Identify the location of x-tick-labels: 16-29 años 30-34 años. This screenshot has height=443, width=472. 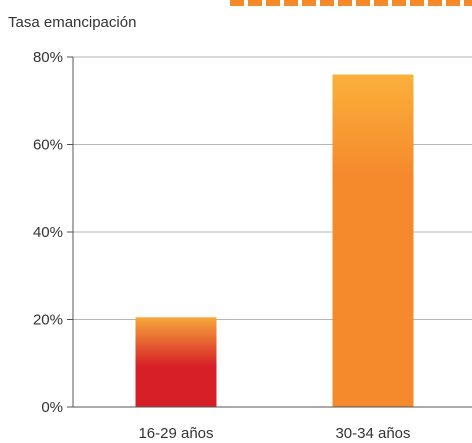
(274, 433).